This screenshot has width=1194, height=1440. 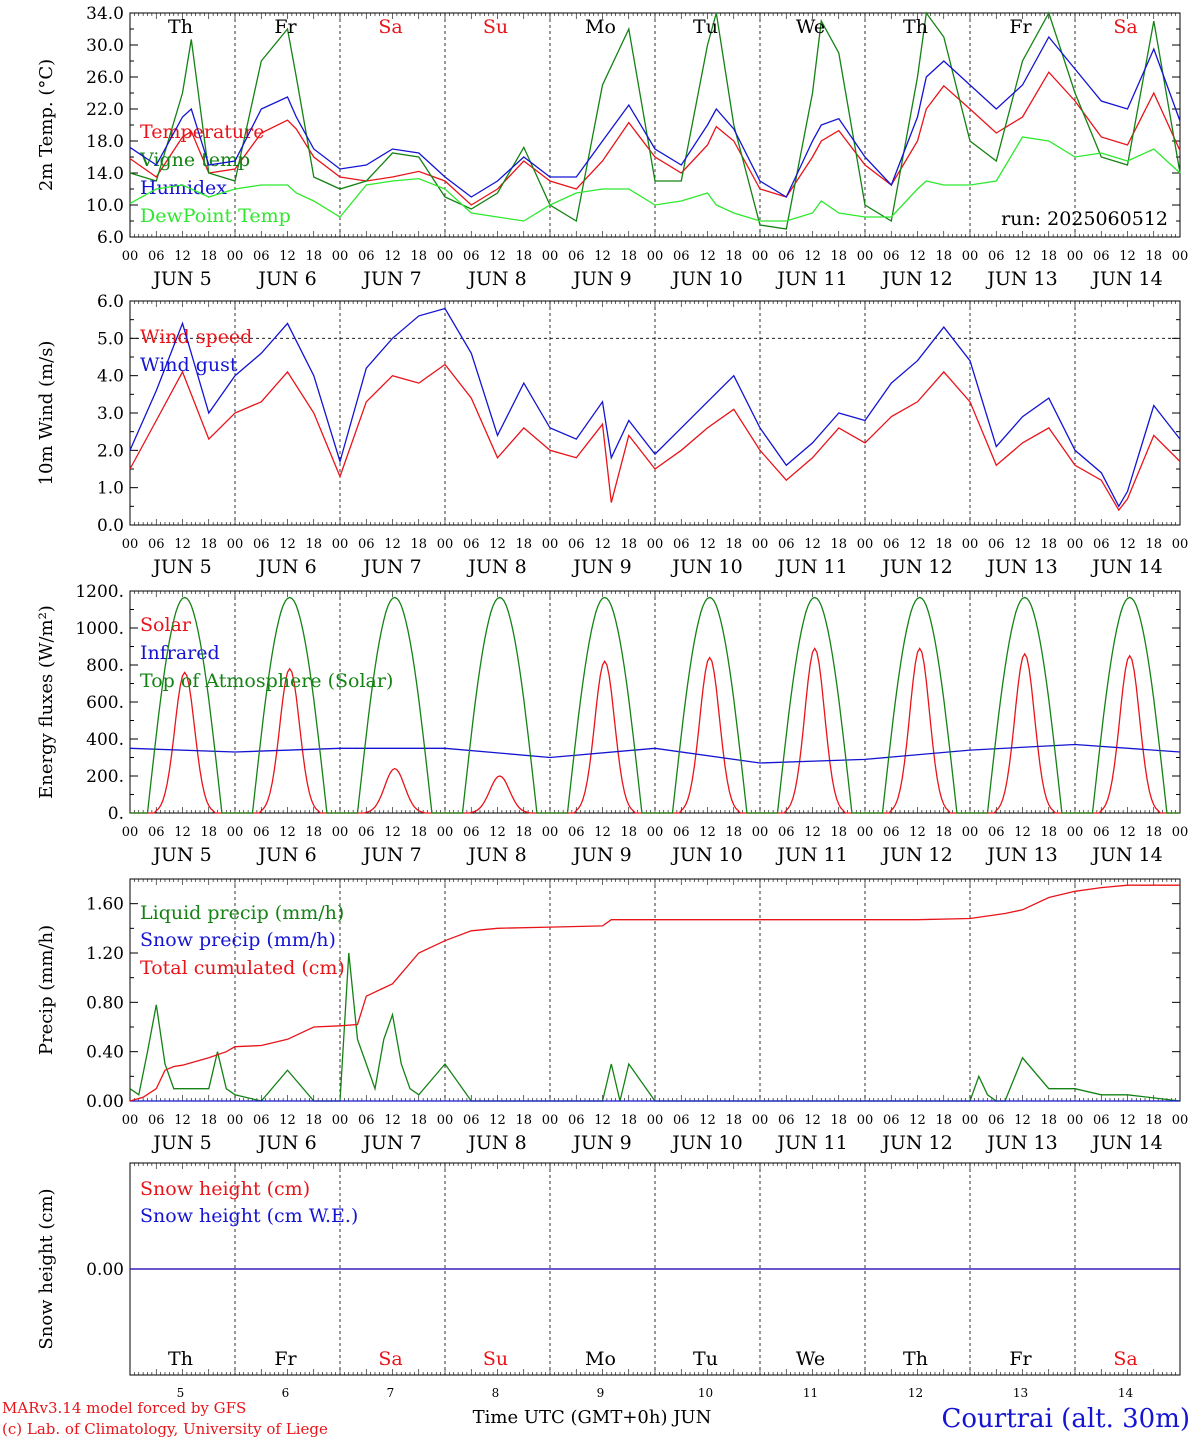 I want to click on x-date-number: 11, so click(x=810, y=1393).